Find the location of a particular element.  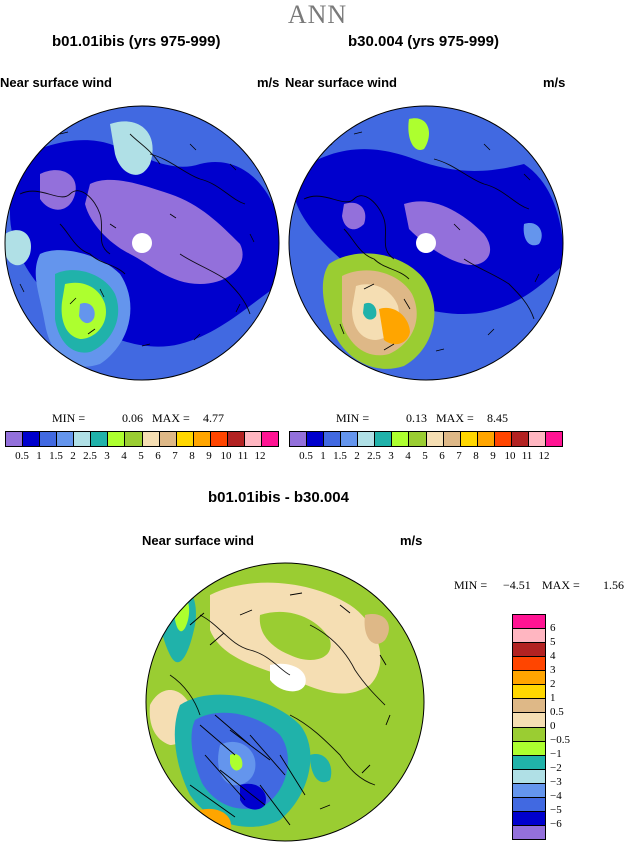

panel2-max-label: MAX = is located at coordinates (455, 418).